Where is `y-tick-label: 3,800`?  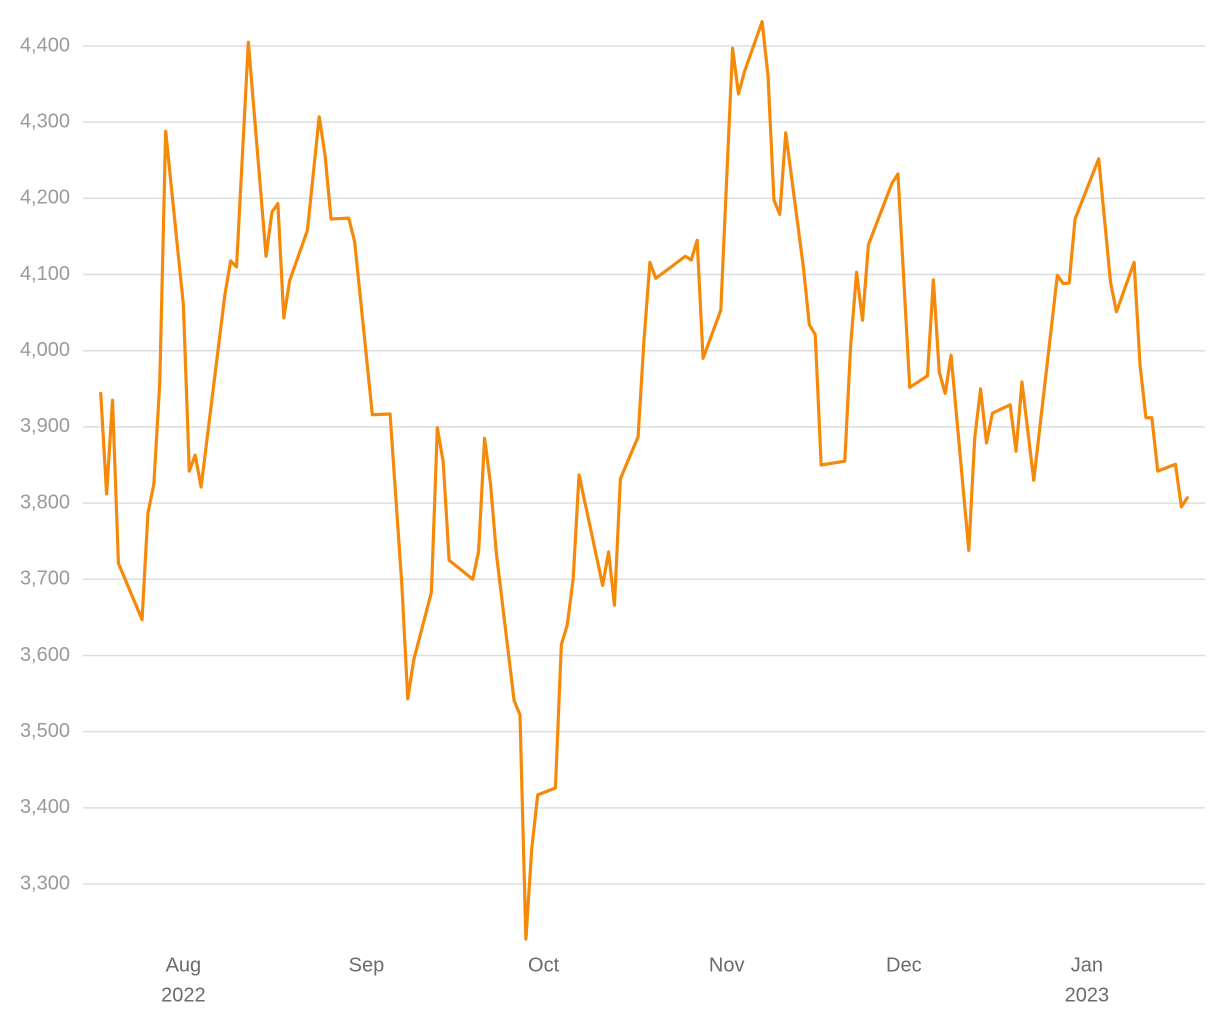 y-tick-label: 3,800 is located at coordinates (45, 502).